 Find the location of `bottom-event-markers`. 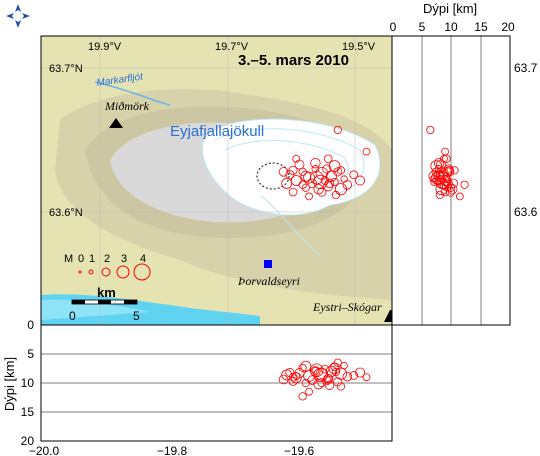

bottom-event-markers is located at coordinates (324, 379).